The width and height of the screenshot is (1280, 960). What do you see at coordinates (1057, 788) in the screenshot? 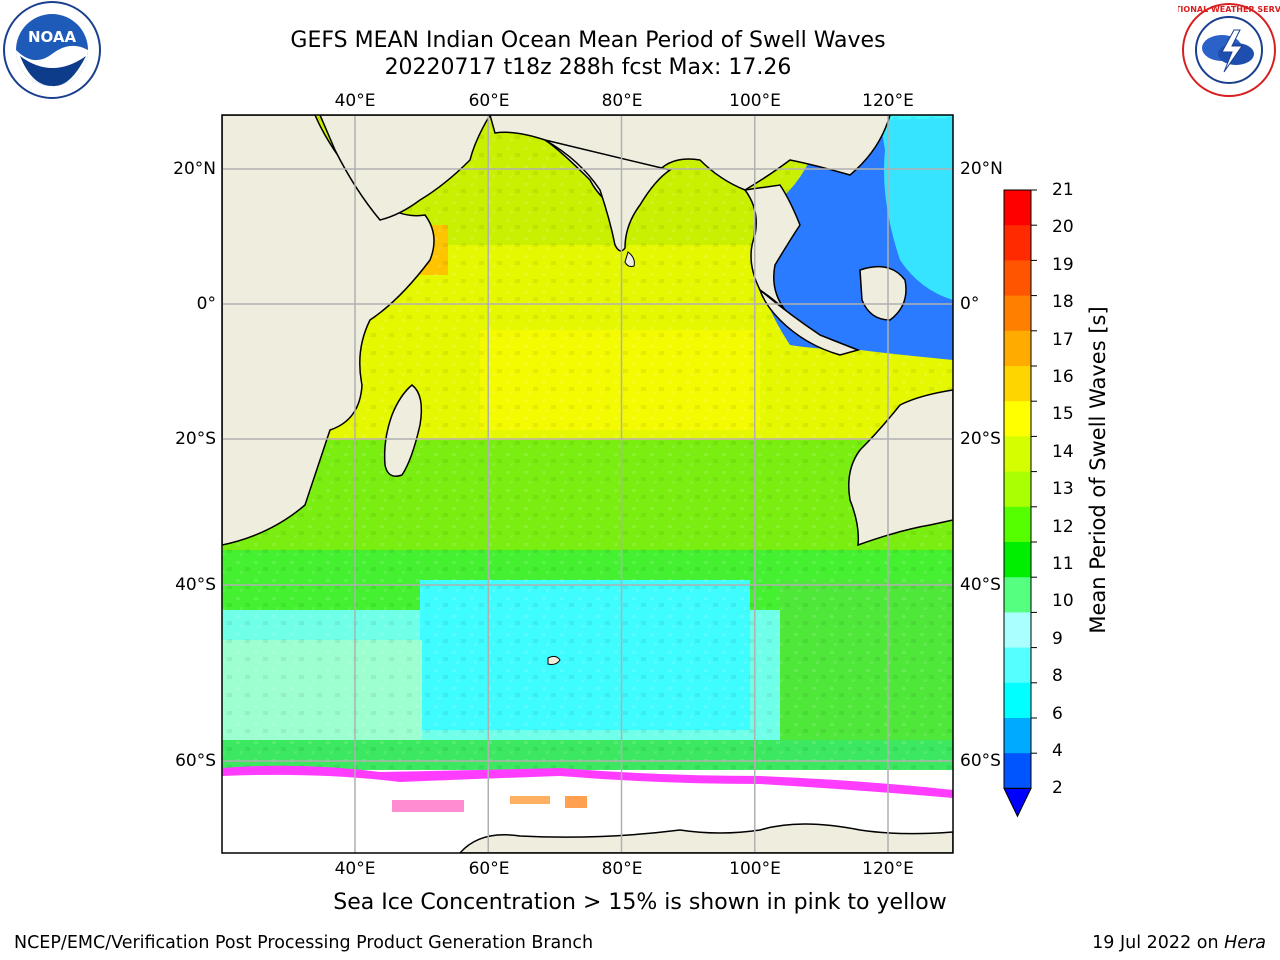
I see `colorbar-tick-label: 2` at bounding box center [1057, 788].